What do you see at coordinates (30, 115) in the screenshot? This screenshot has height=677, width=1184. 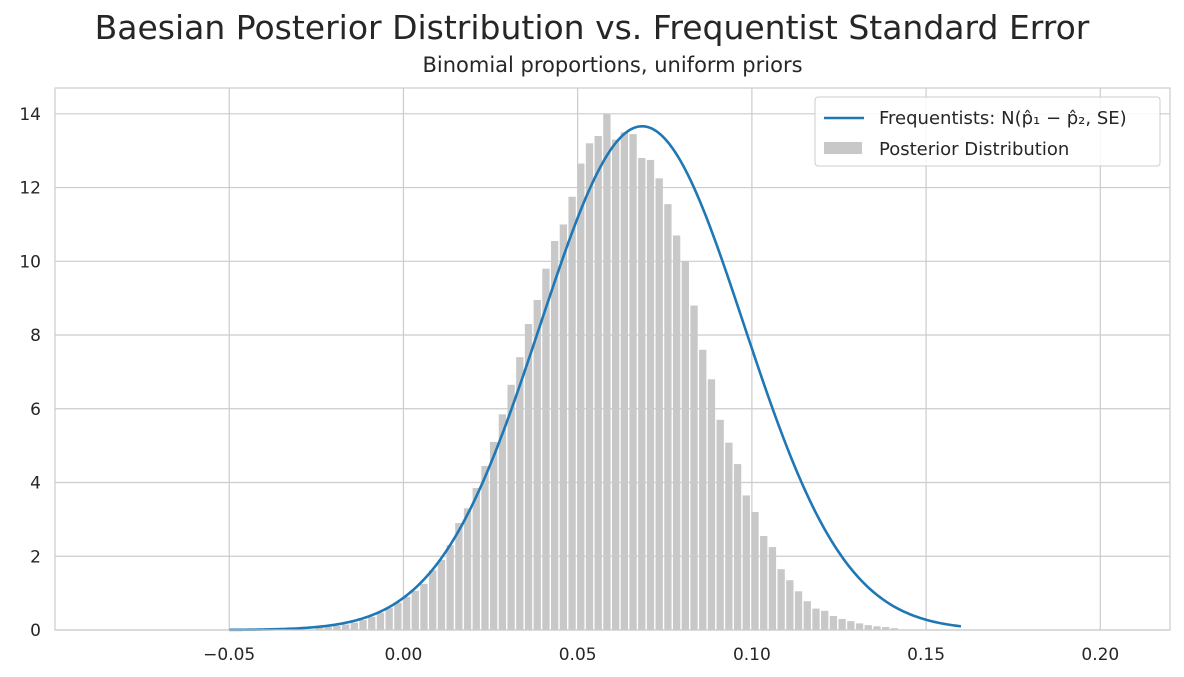 I see `y-tick-label: 14` at bounding box center [30, 115].